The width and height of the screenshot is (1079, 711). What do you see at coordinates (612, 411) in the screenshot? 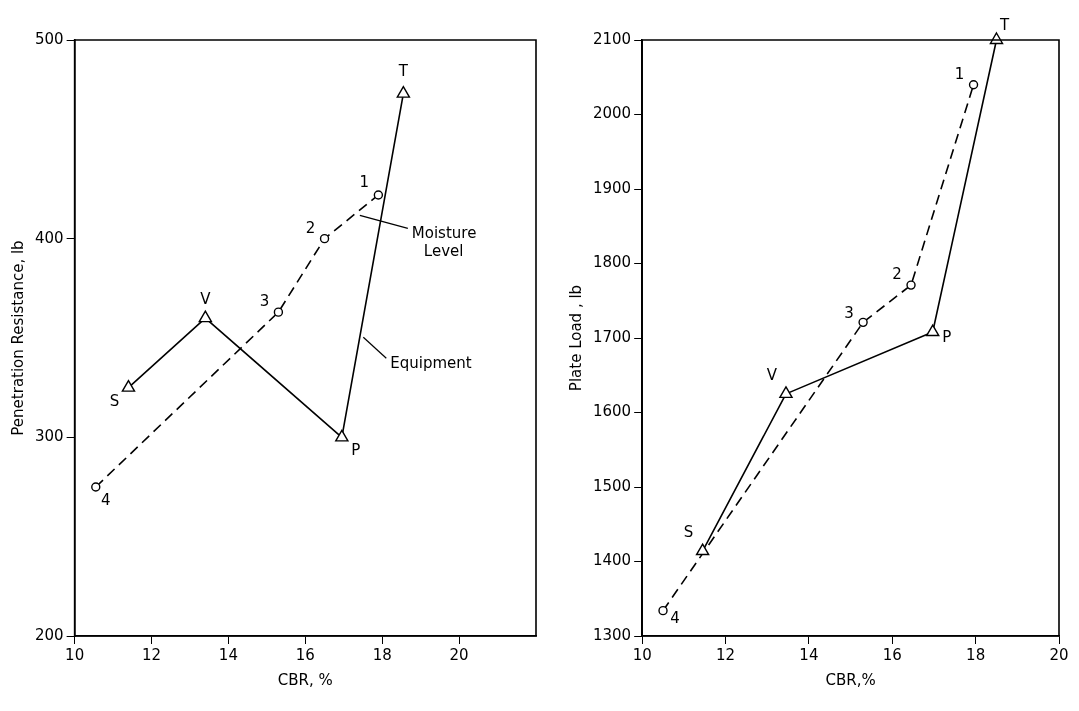
I see `y-tick-label: 1600` at bounding box center [612, 411].